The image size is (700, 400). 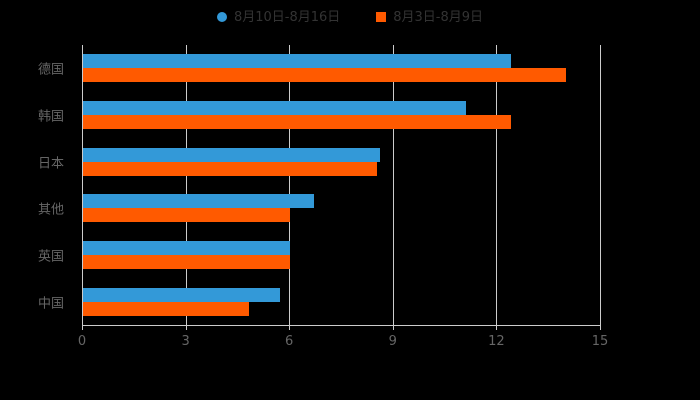 I want to click on x-axis-tick-label: 3, so click(x=185, y=341).